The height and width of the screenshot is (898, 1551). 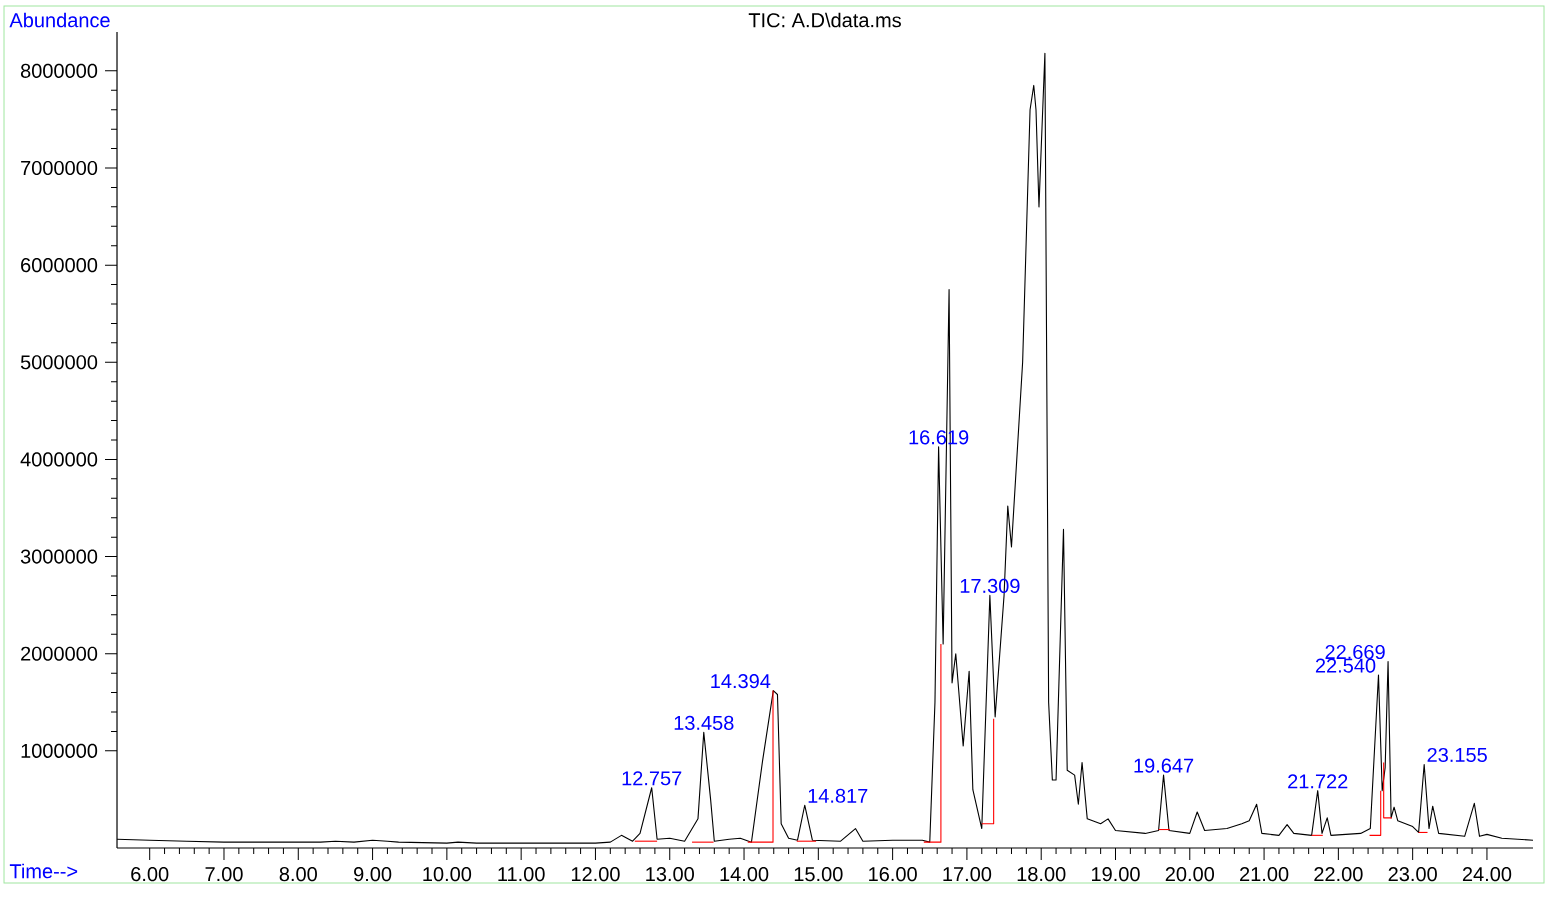 What do you see at coordinates (373, 874) in the screenshot?
I see `x-tick-label: 9.00` at bounding box center [373, 874].